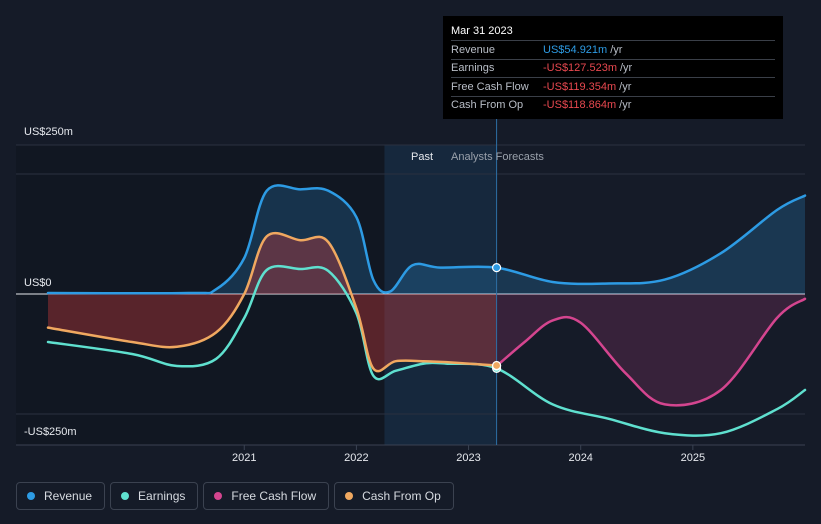 The height and width of the screenshot is (524, 821). Describe the element at coordinates (38, 283) in the screenshot. I see `y-axis-label-zero: US$0` at that location.